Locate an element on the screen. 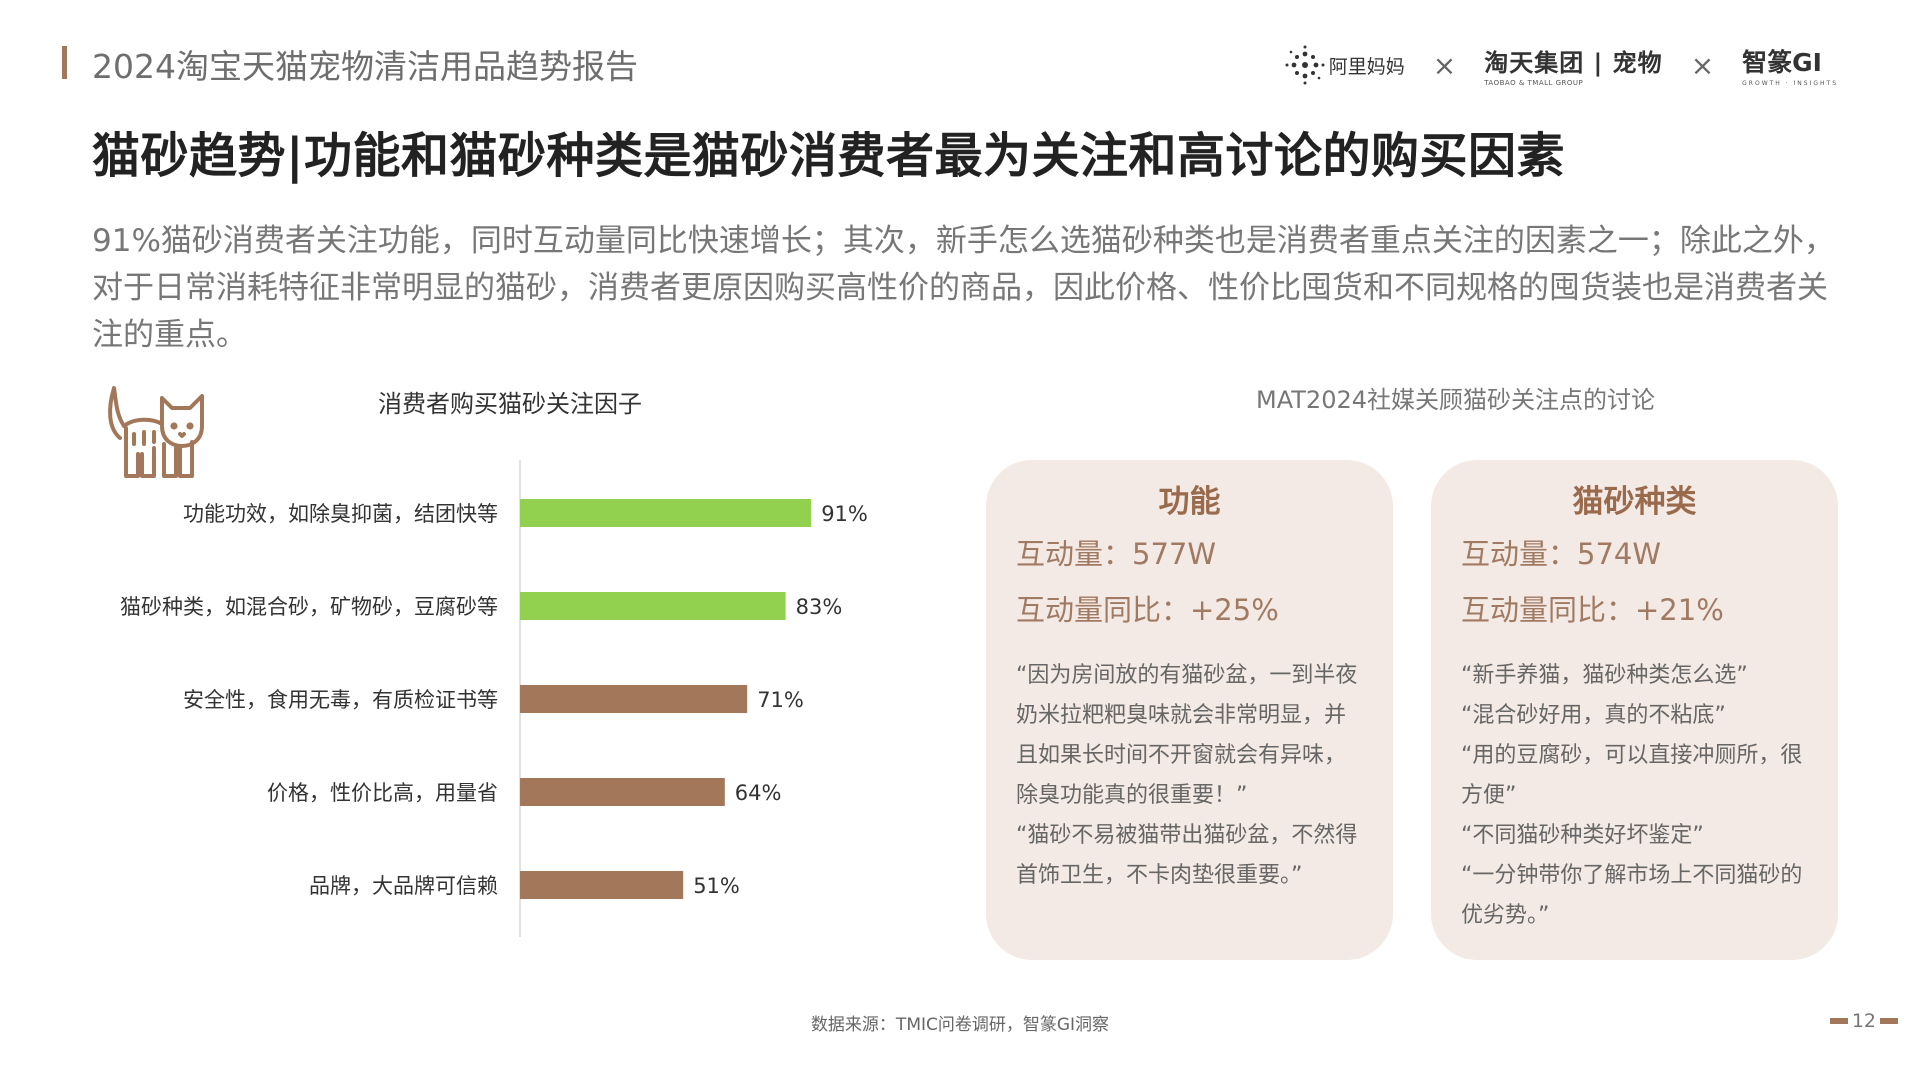 The width and height of the screenshot is (1920, 1080). quote-item: “不同猫砂种类好坏鉴定” is located at coordinates (1582, 835).